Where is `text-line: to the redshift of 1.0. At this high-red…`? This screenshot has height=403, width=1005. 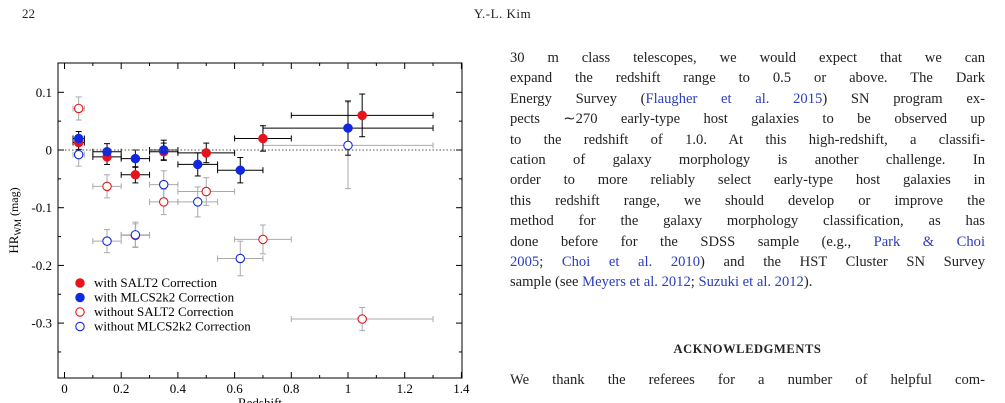 text-line: to the redshift of 1.0. At this high-red… is located at coordinates (747, 140).